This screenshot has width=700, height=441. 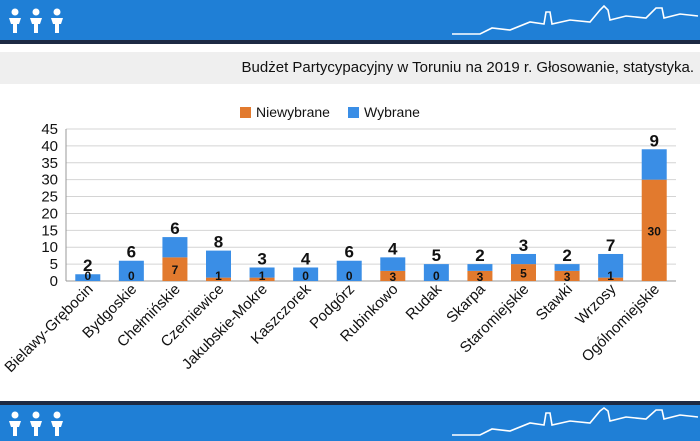 What do you see at coordinates (49, 163) in the screenshot?
I see `y-tick-label: 35` at bounding box center [49, 163].